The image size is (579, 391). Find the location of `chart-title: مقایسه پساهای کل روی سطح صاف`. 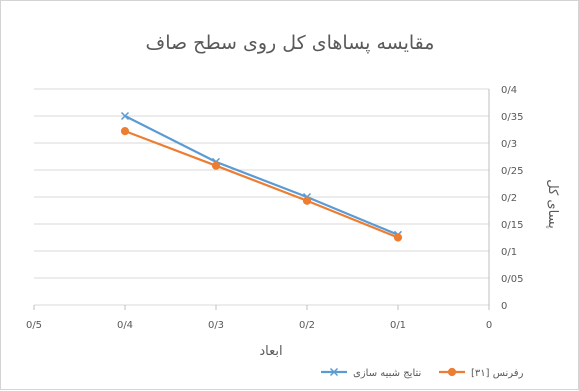

chart-title: مقایسه پساهای کل روی سطح صاف is located at coordinates (290, 43).